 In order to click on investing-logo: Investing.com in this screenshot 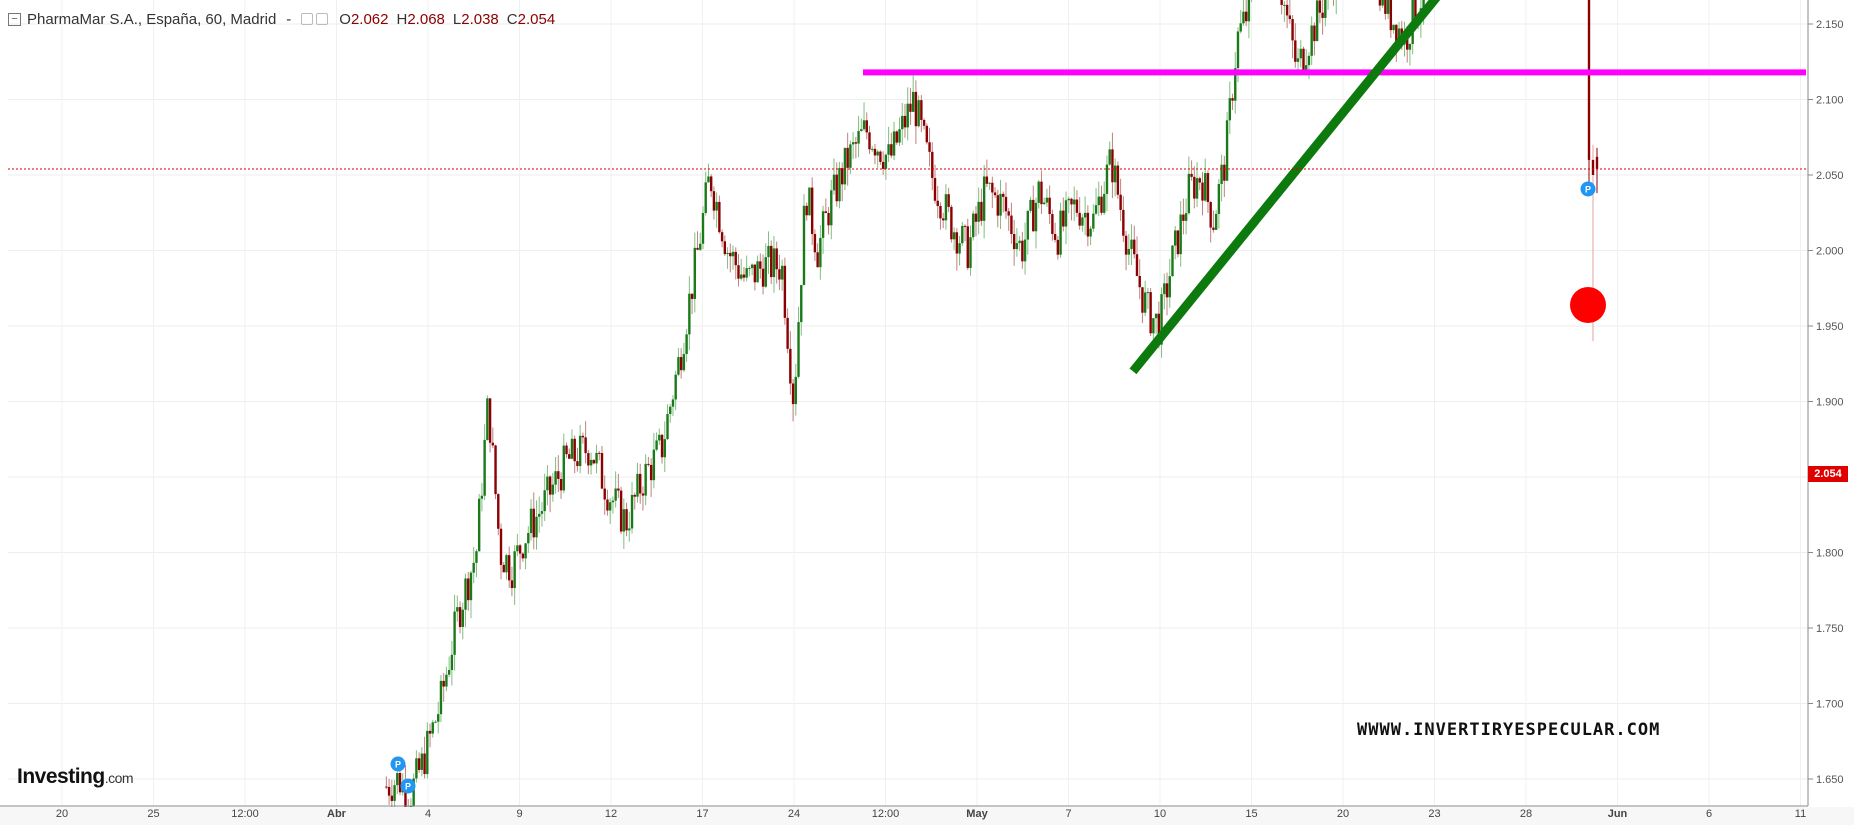, I will do `click(75, 777)`.